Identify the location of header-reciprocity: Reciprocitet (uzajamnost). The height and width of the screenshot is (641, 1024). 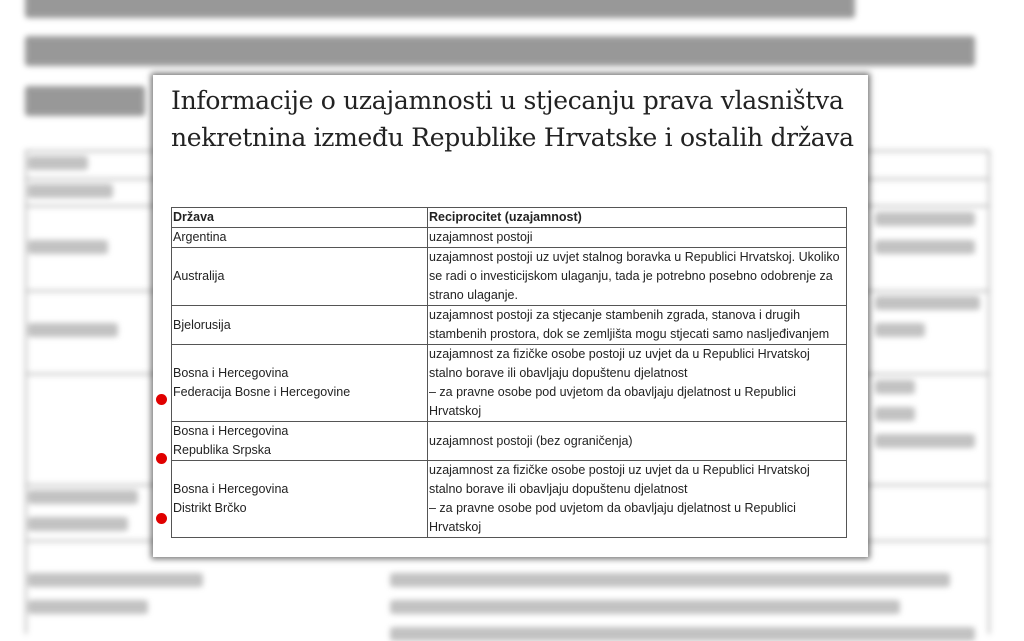
(637, 217).